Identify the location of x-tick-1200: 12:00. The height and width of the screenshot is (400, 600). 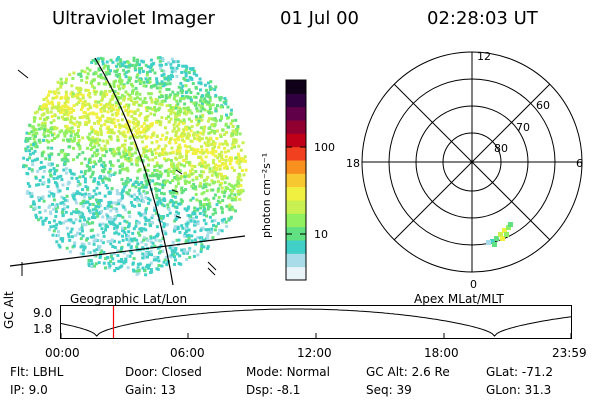
(314, 353).